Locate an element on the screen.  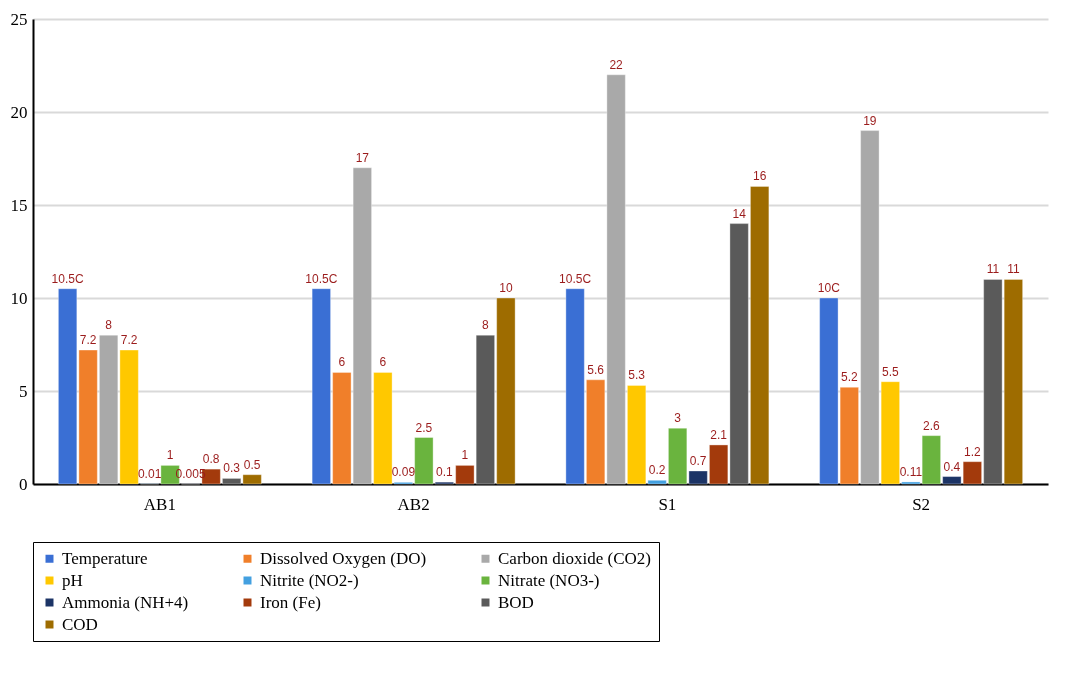
data-label: 5.5 is located at coordinates (891, 371).